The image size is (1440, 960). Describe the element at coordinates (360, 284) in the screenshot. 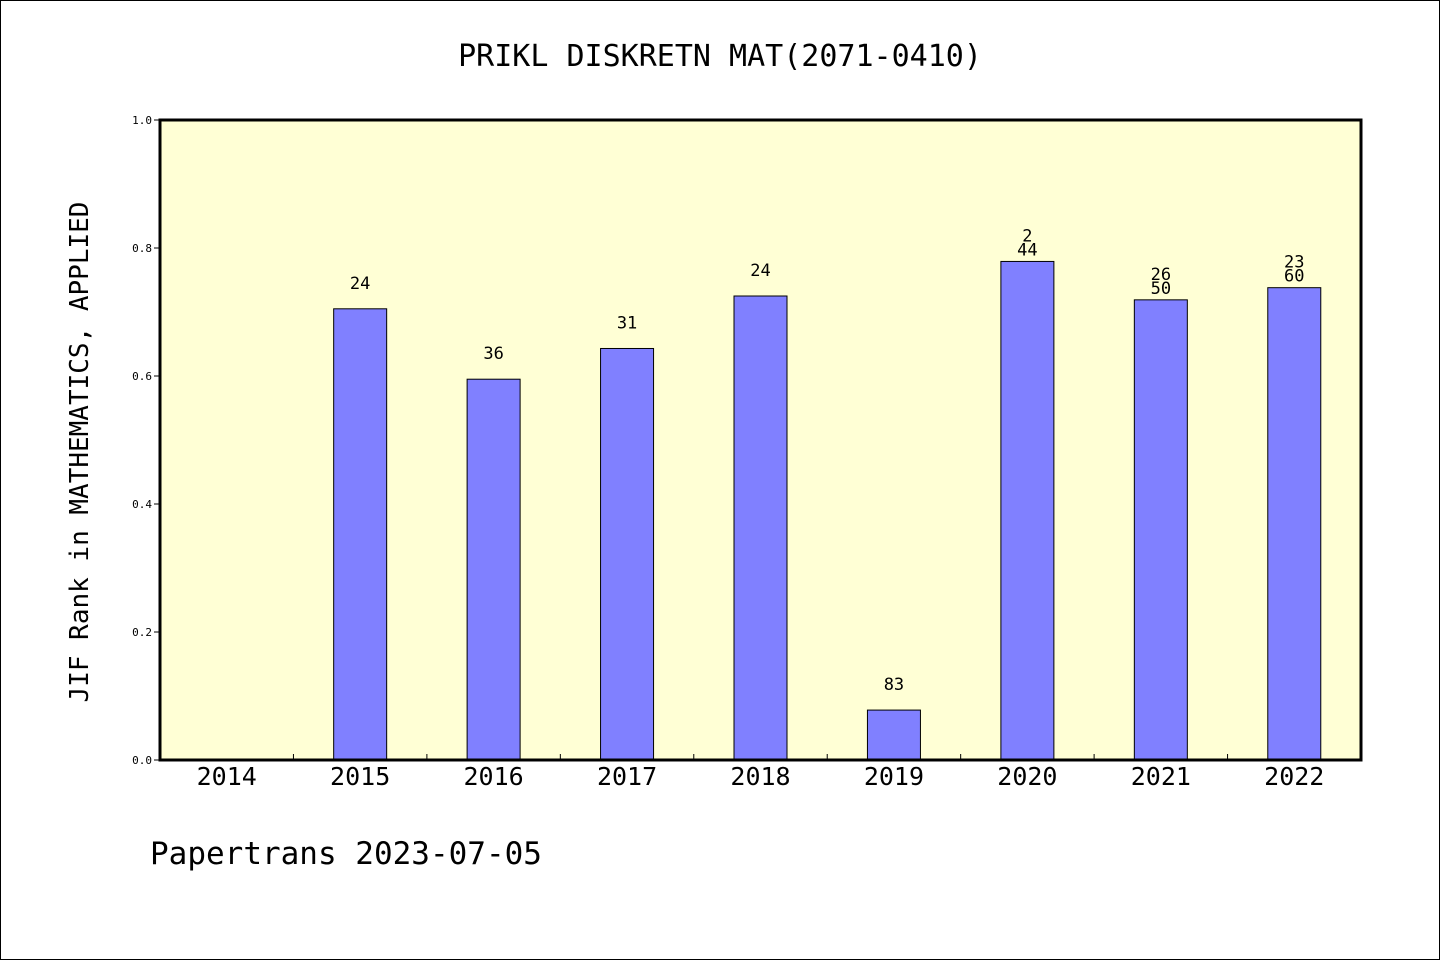

I see `bar-label-2015: 24` at that location.